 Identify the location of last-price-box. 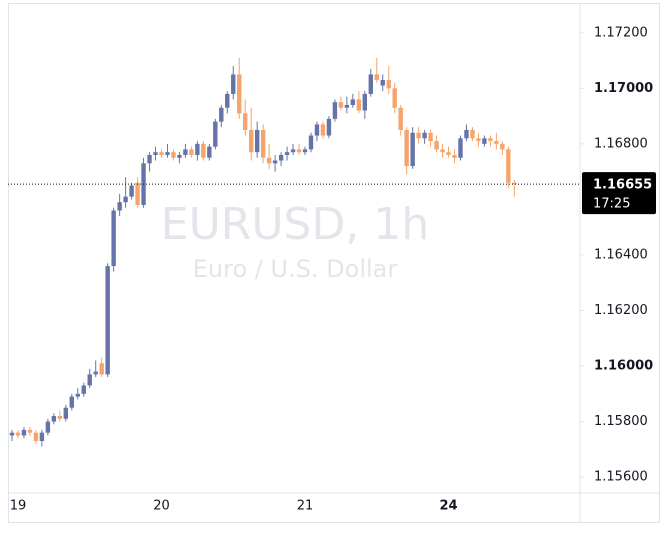
(619, 193).